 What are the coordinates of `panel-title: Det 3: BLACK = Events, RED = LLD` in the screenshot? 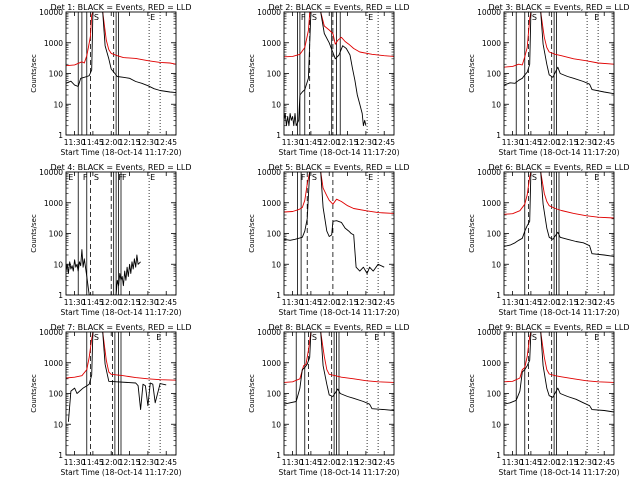 It's located at (559, 7).